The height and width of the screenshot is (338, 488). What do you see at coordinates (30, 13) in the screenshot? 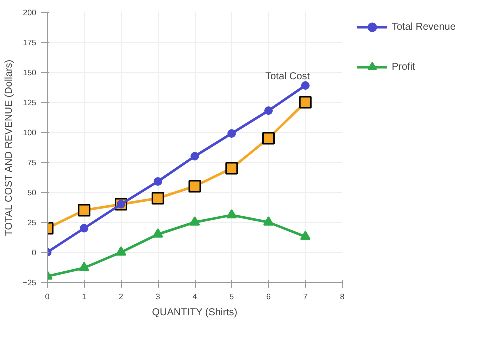
I see `y-tick-label: 200` at bounding box center [30, 13].